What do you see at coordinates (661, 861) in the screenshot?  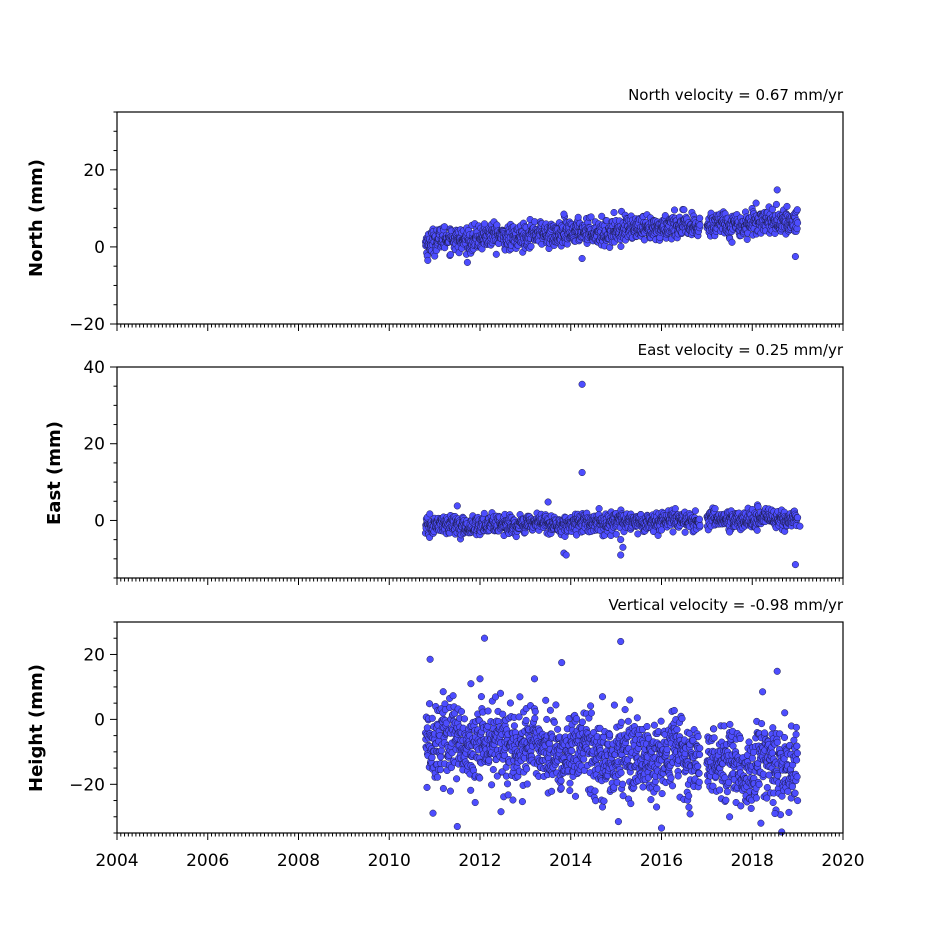 I see `x-tick-label: 2016` at bounding box center [661, 861].